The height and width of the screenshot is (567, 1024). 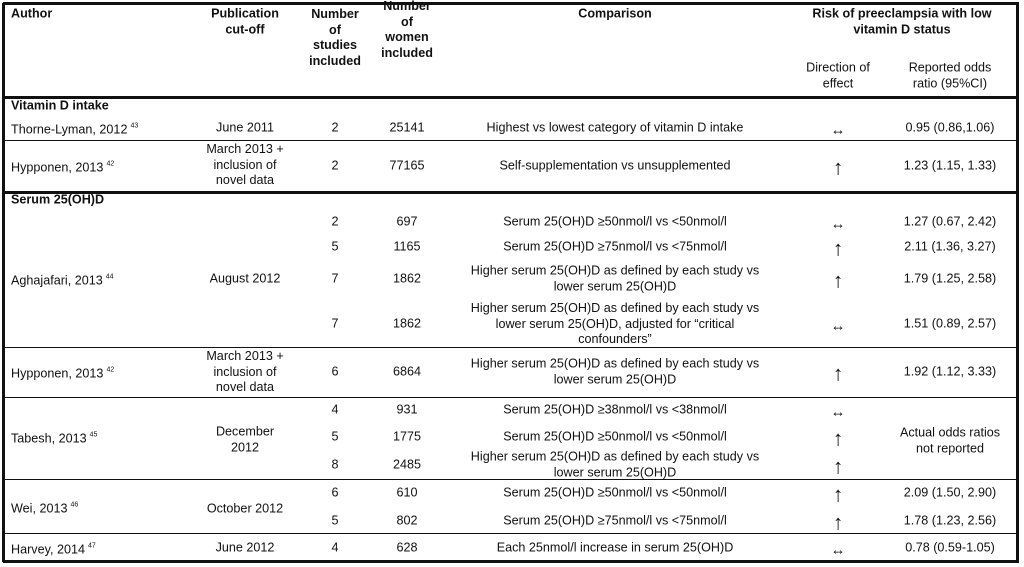 I want to click on odds-ratio: 0.78 (0.59-1.05), so click(x=950, y=547).